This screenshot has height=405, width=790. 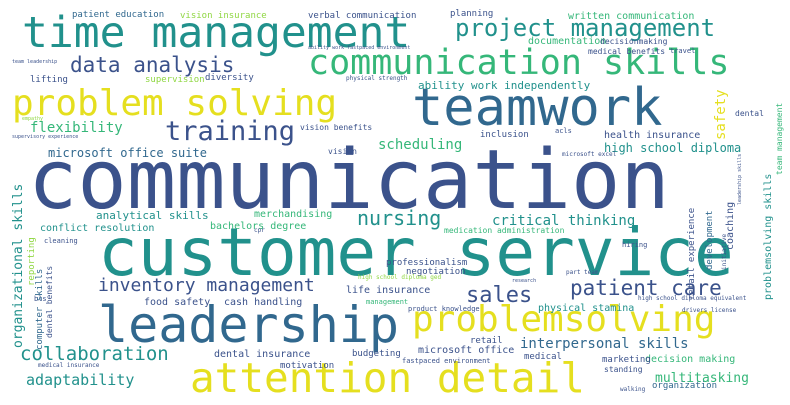 What do you see at coordinates (362, 16) in the screenshot?
I see `word-verbal-communication: verbal communication` at bounding box center [362, 16].